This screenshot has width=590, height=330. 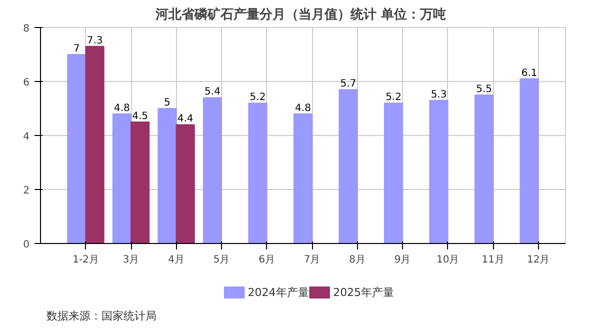 What do you see at coordinates (438, 94) in the screenshot?
I see `data-label: 5.3` at bounding box center [438, 94].